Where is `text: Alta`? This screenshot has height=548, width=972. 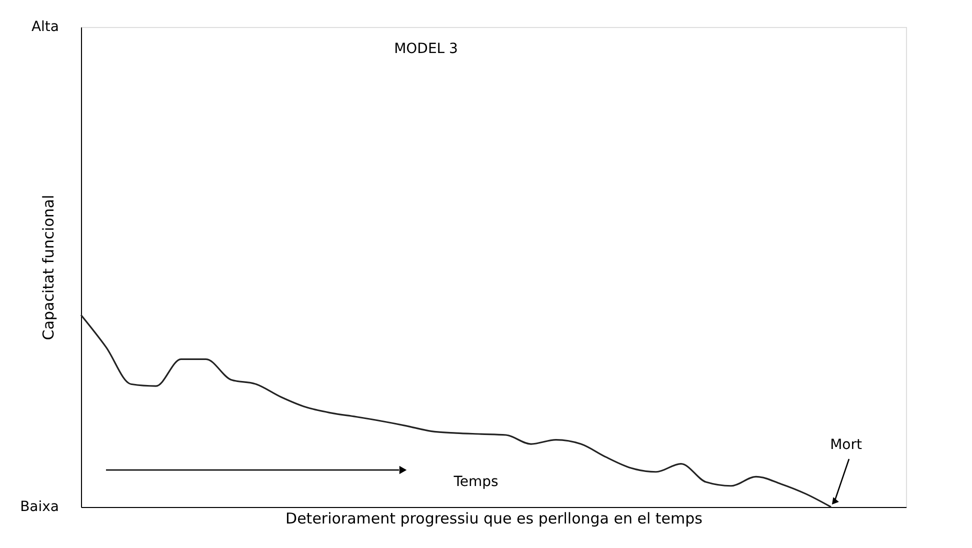
text: Alta is located at coordinates (45, 27).